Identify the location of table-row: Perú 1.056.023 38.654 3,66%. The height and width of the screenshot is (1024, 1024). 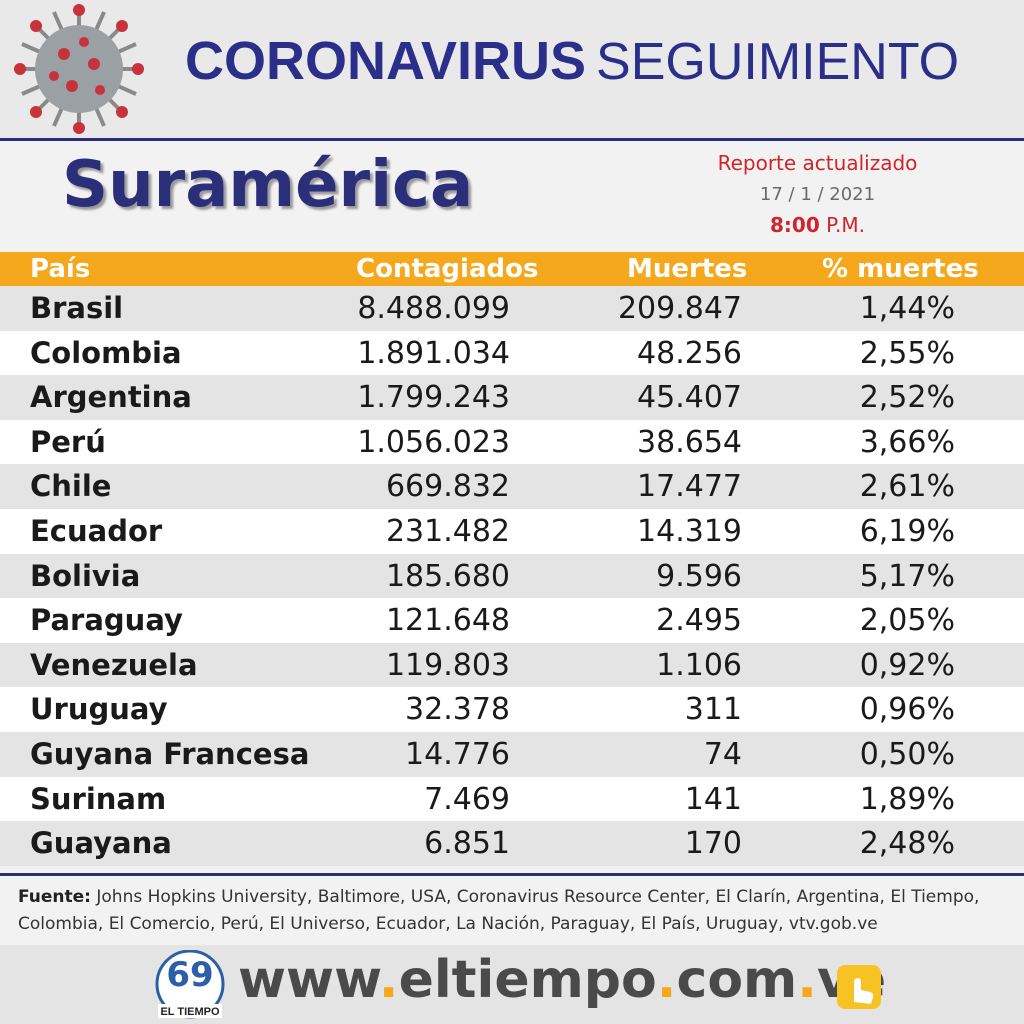
(512, 442).